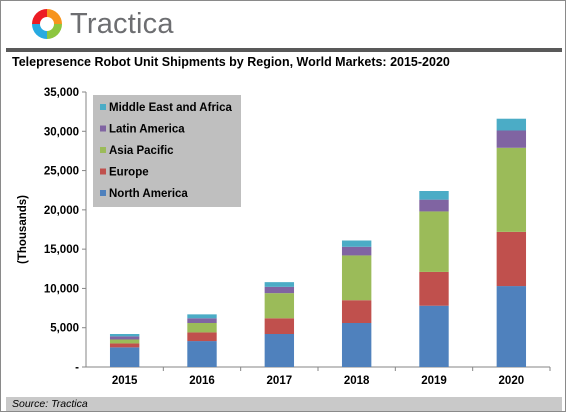 The width and height of the screenshot is (568, 414). I want to click on legend-label: Middle East and Africa, so click(171, 108).